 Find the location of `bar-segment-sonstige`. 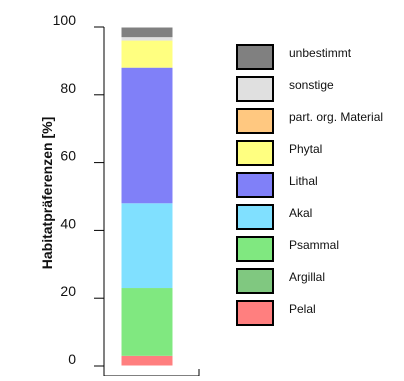

bar-segment-sonstige is located at coordinates (147, 39).